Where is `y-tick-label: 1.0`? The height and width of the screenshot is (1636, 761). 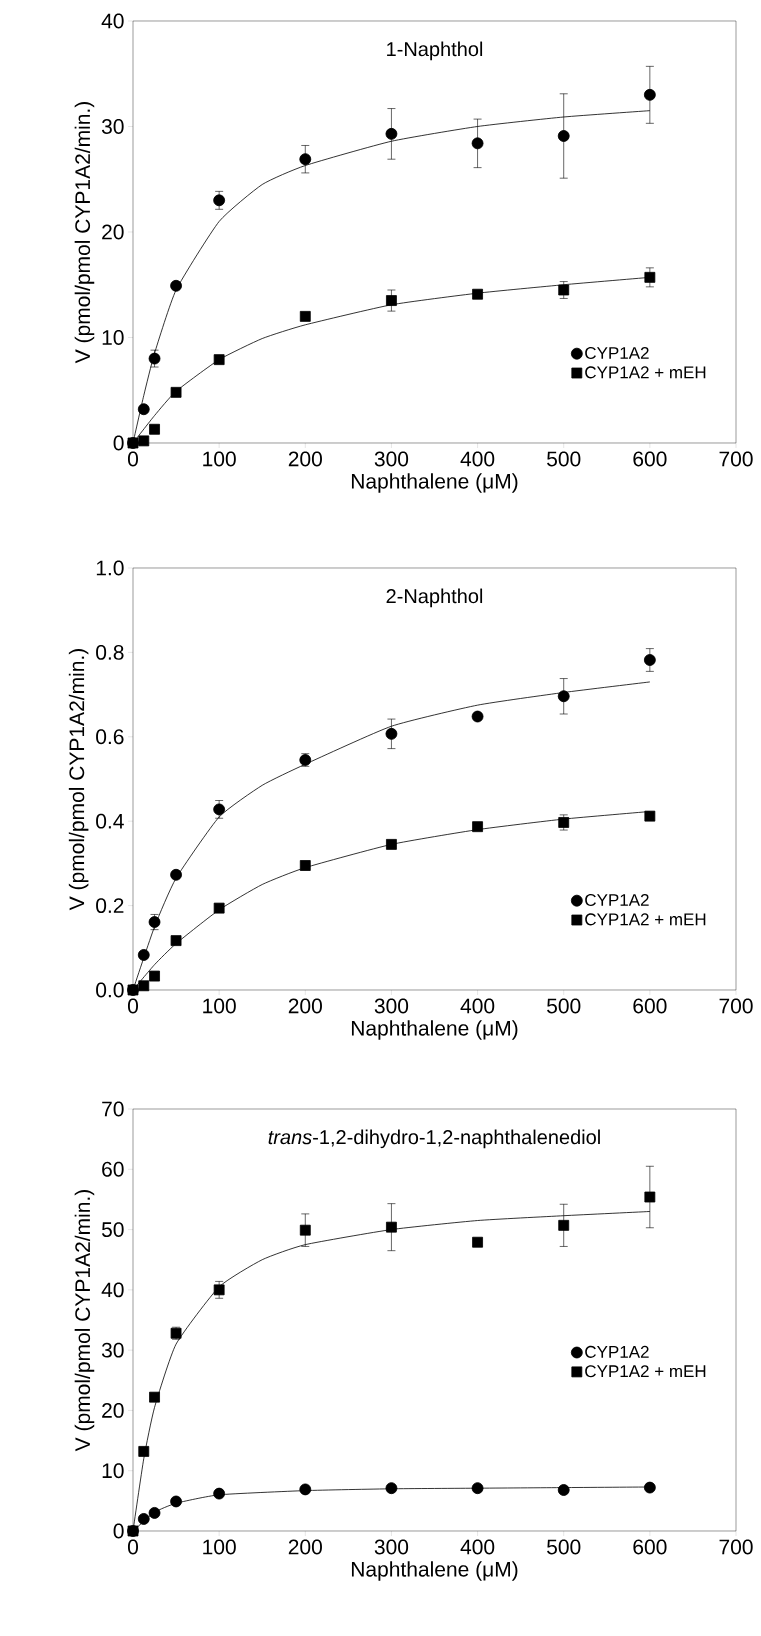 y-tick-label: 1.0 is located at coordinates (110, 568).